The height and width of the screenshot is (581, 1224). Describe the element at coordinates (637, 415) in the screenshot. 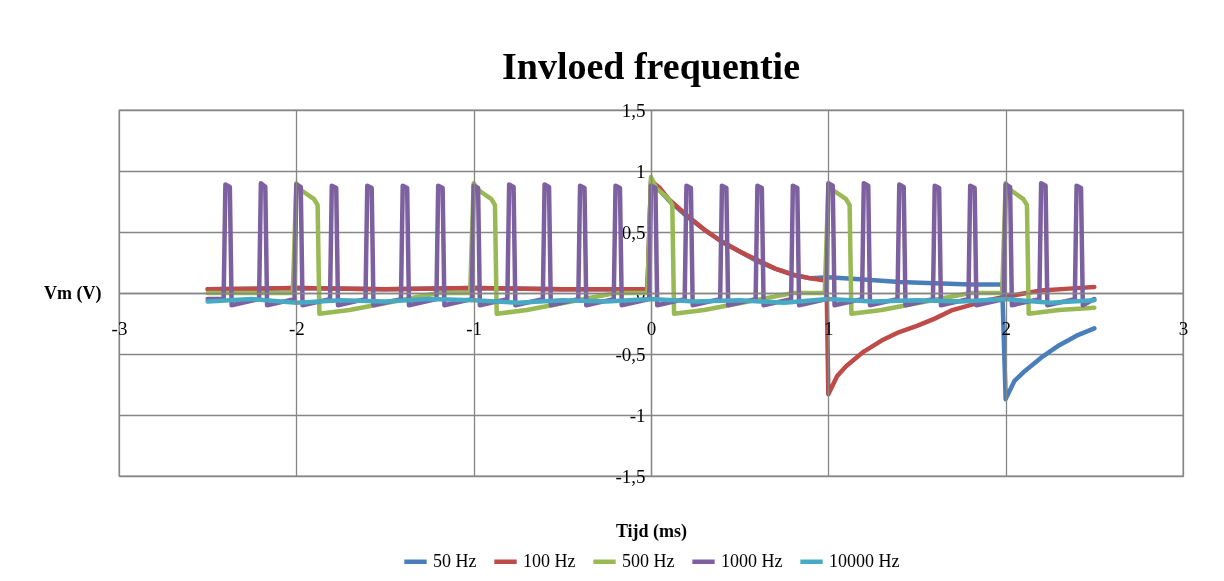

I see `y-tick-label: -1` at that location.